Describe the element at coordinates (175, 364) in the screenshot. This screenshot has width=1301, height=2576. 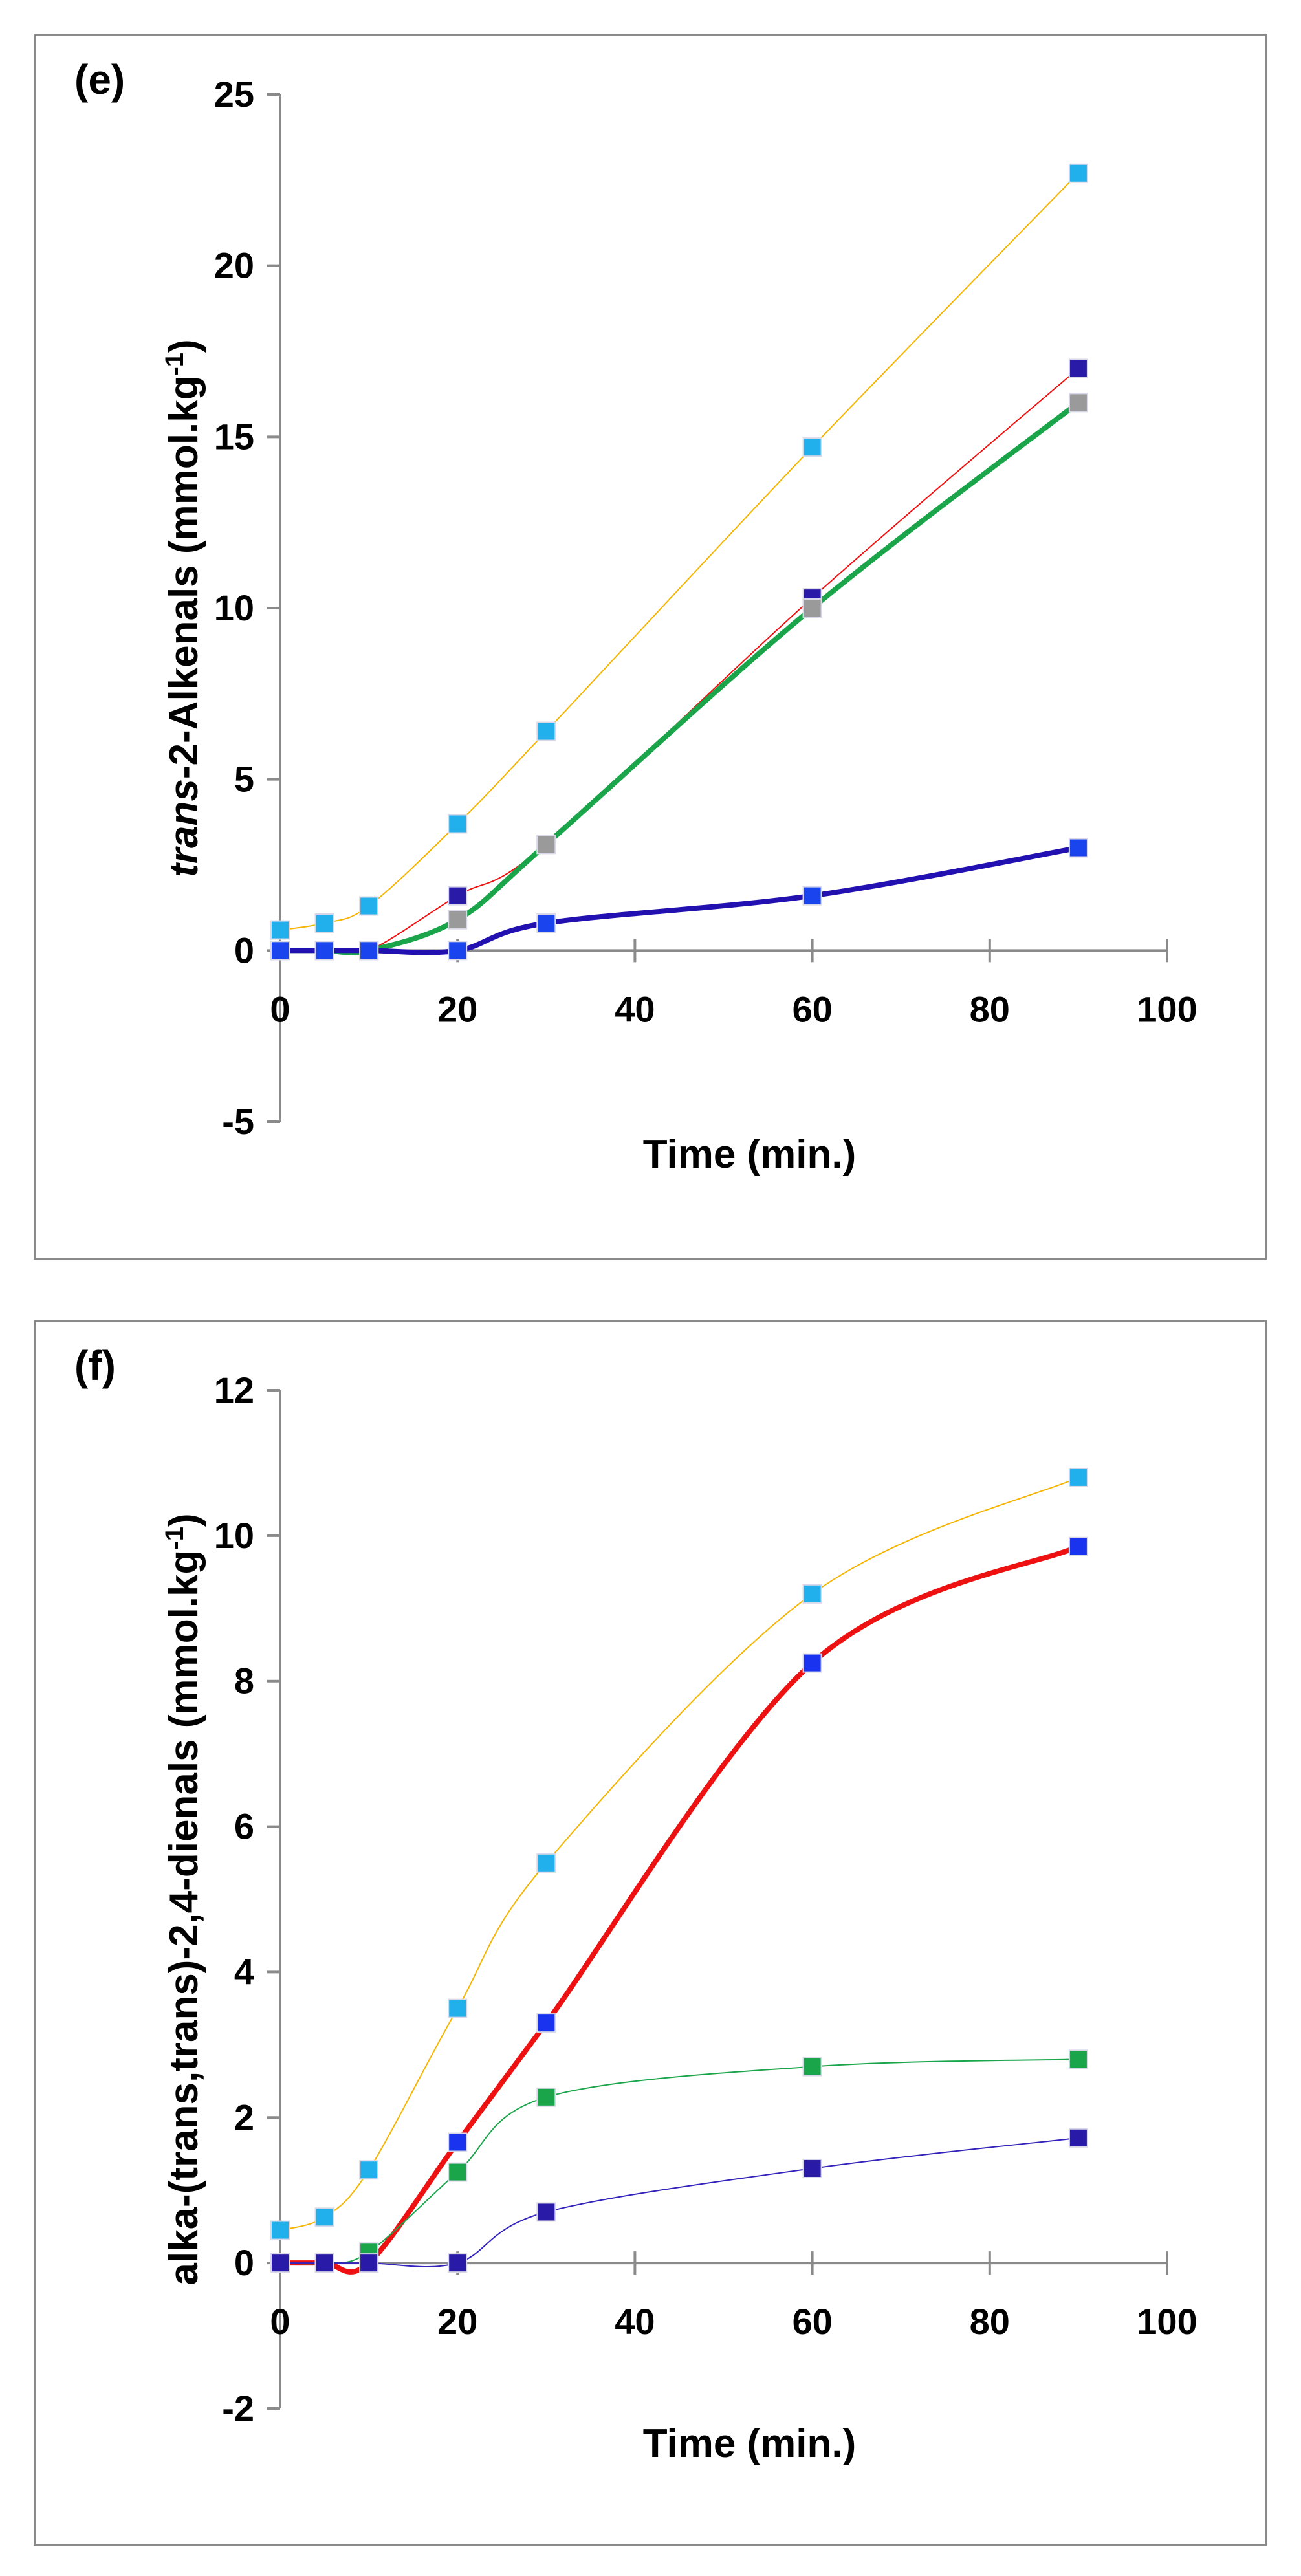
I see `chart-e-y-axis-title-sup: -1` at that location.